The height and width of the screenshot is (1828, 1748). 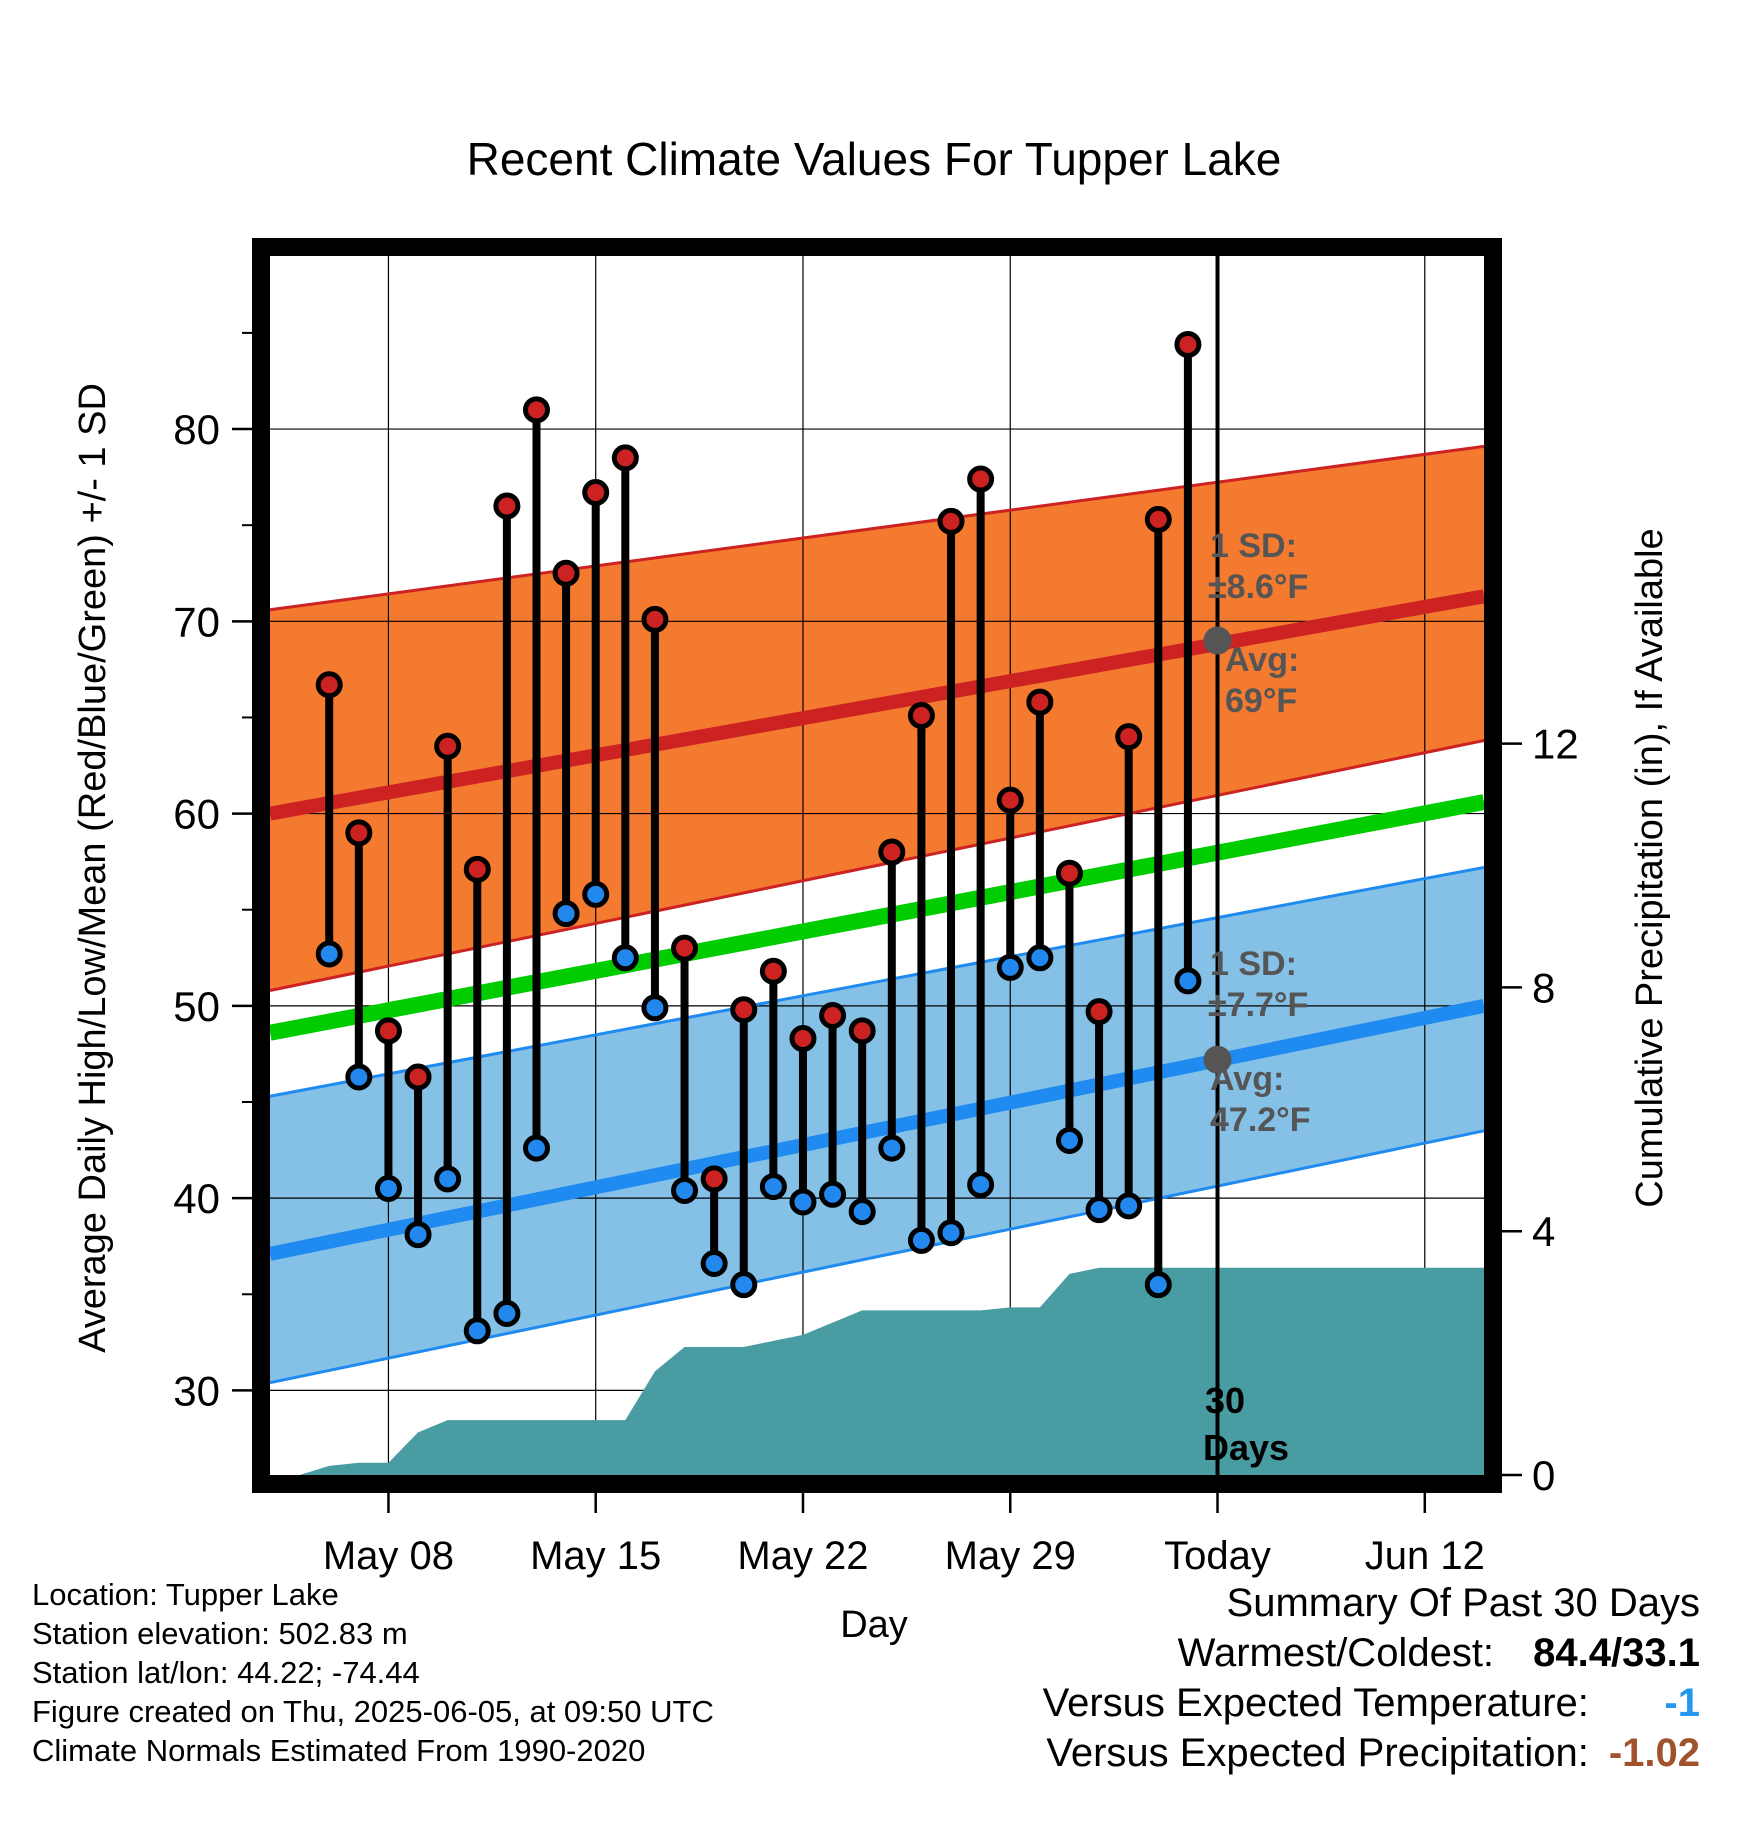 I want to click on x-tick-label-0: May 08, so click(x=388, y=1556).